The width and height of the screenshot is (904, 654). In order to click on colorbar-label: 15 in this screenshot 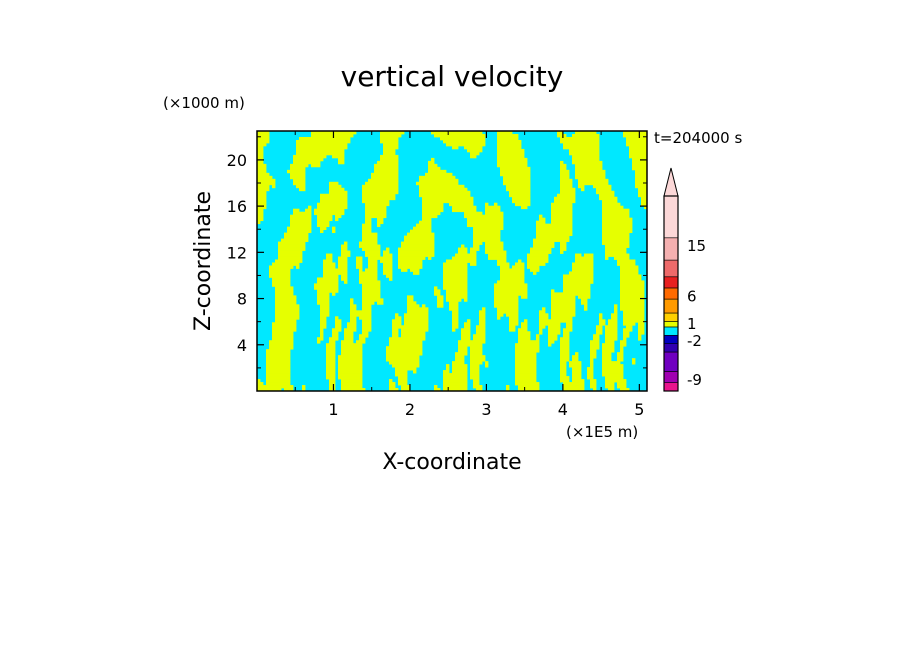, I will do `click(696, 246)`.